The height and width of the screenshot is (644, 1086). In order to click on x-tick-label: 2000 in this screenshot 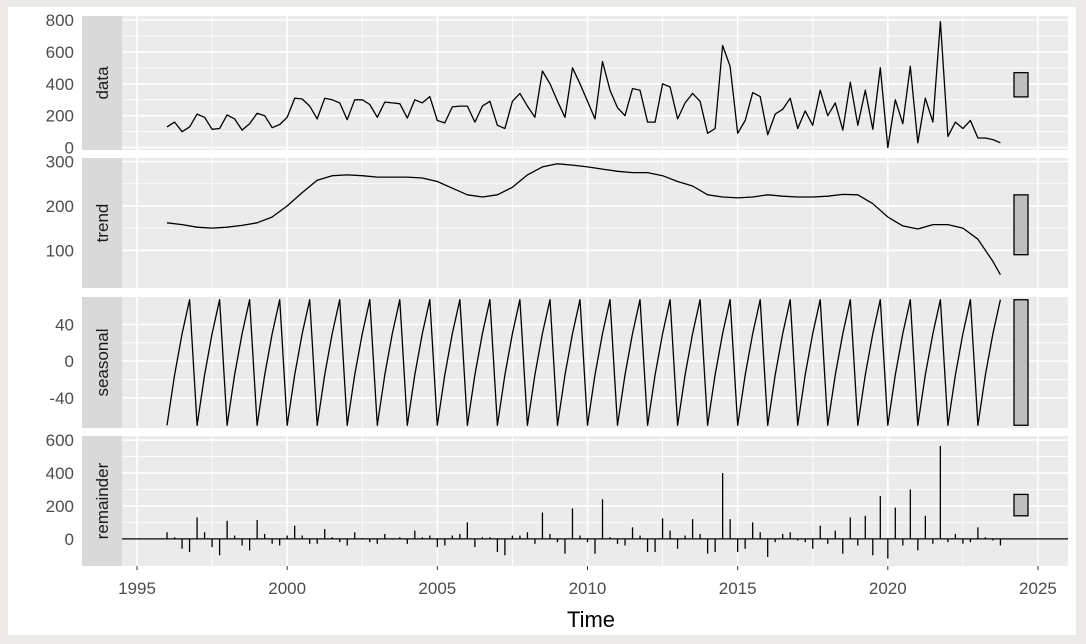, I will do `click(287, 588)`.